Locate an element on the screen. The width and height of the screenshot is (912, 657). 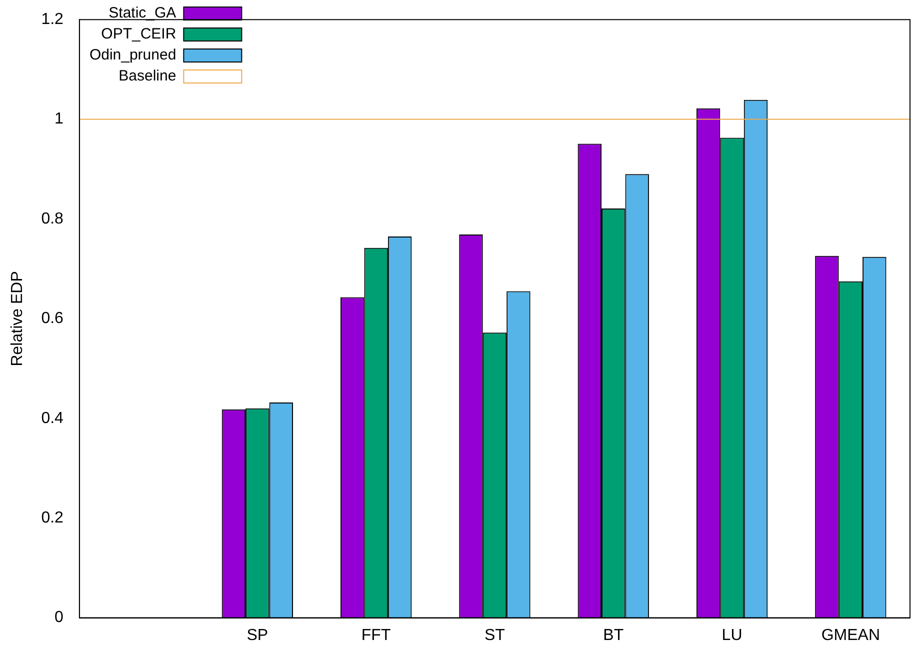
legend-label: Static_GA is located at coordinates (142, 13).